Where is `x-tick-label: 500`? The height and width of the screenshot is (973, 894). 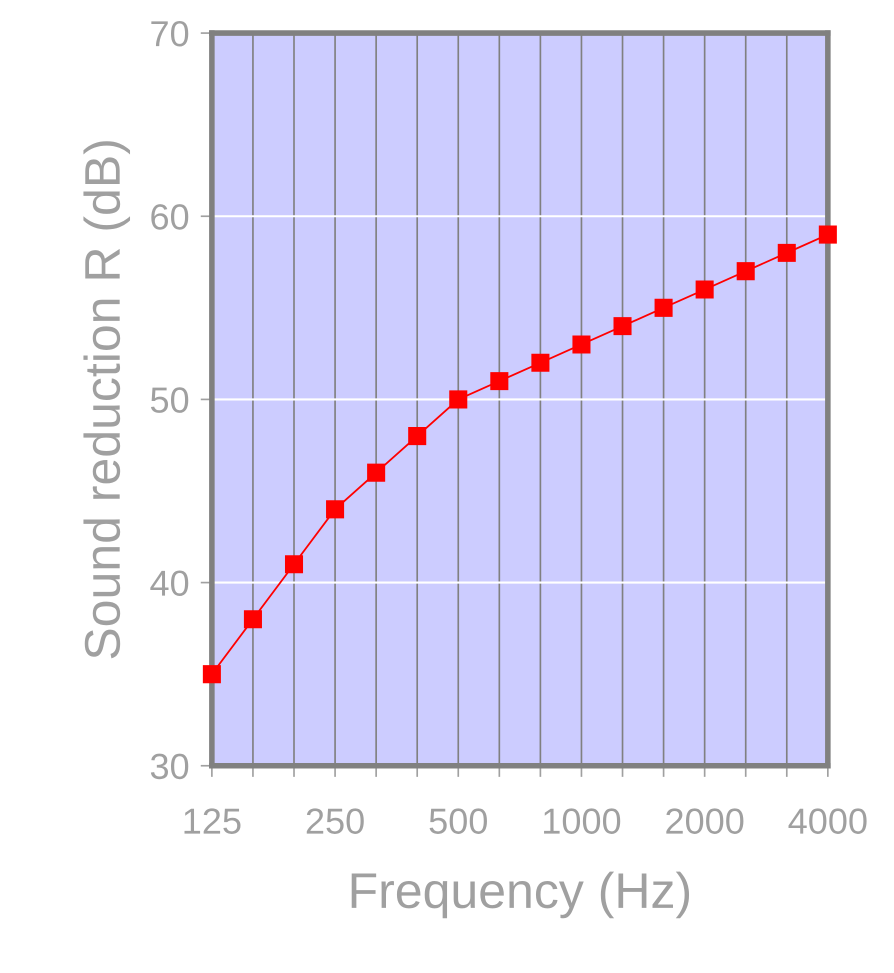 x-tick-label: 500 is located at coordinates (458, 821).